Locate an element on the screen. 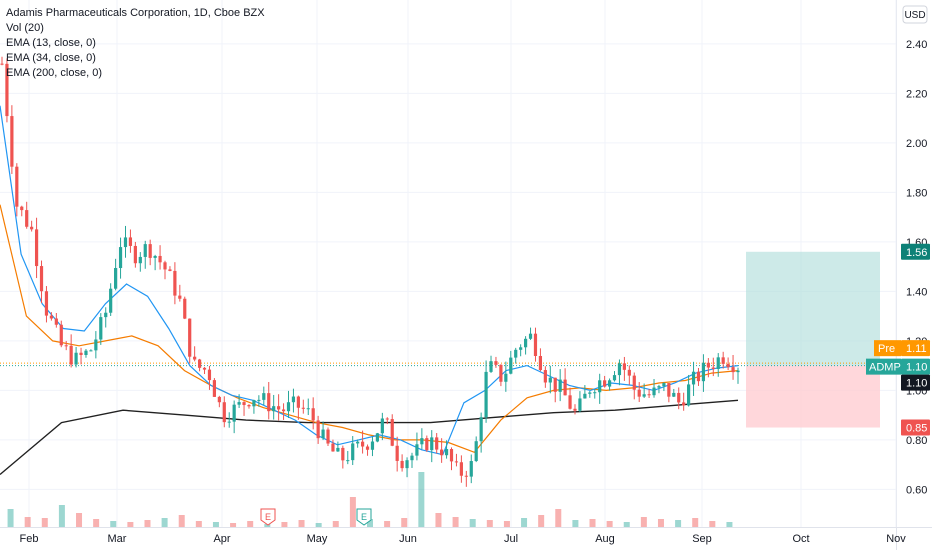 This screenshot has width=932, height=555. legend-volume: Vol (20) is located at coordinates (25, 28).